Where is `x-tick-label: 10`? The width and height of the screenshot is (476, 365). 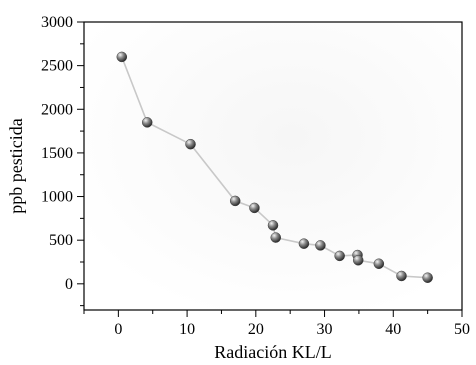
x-tick-label: 10 is located at coordinates (187, 329).